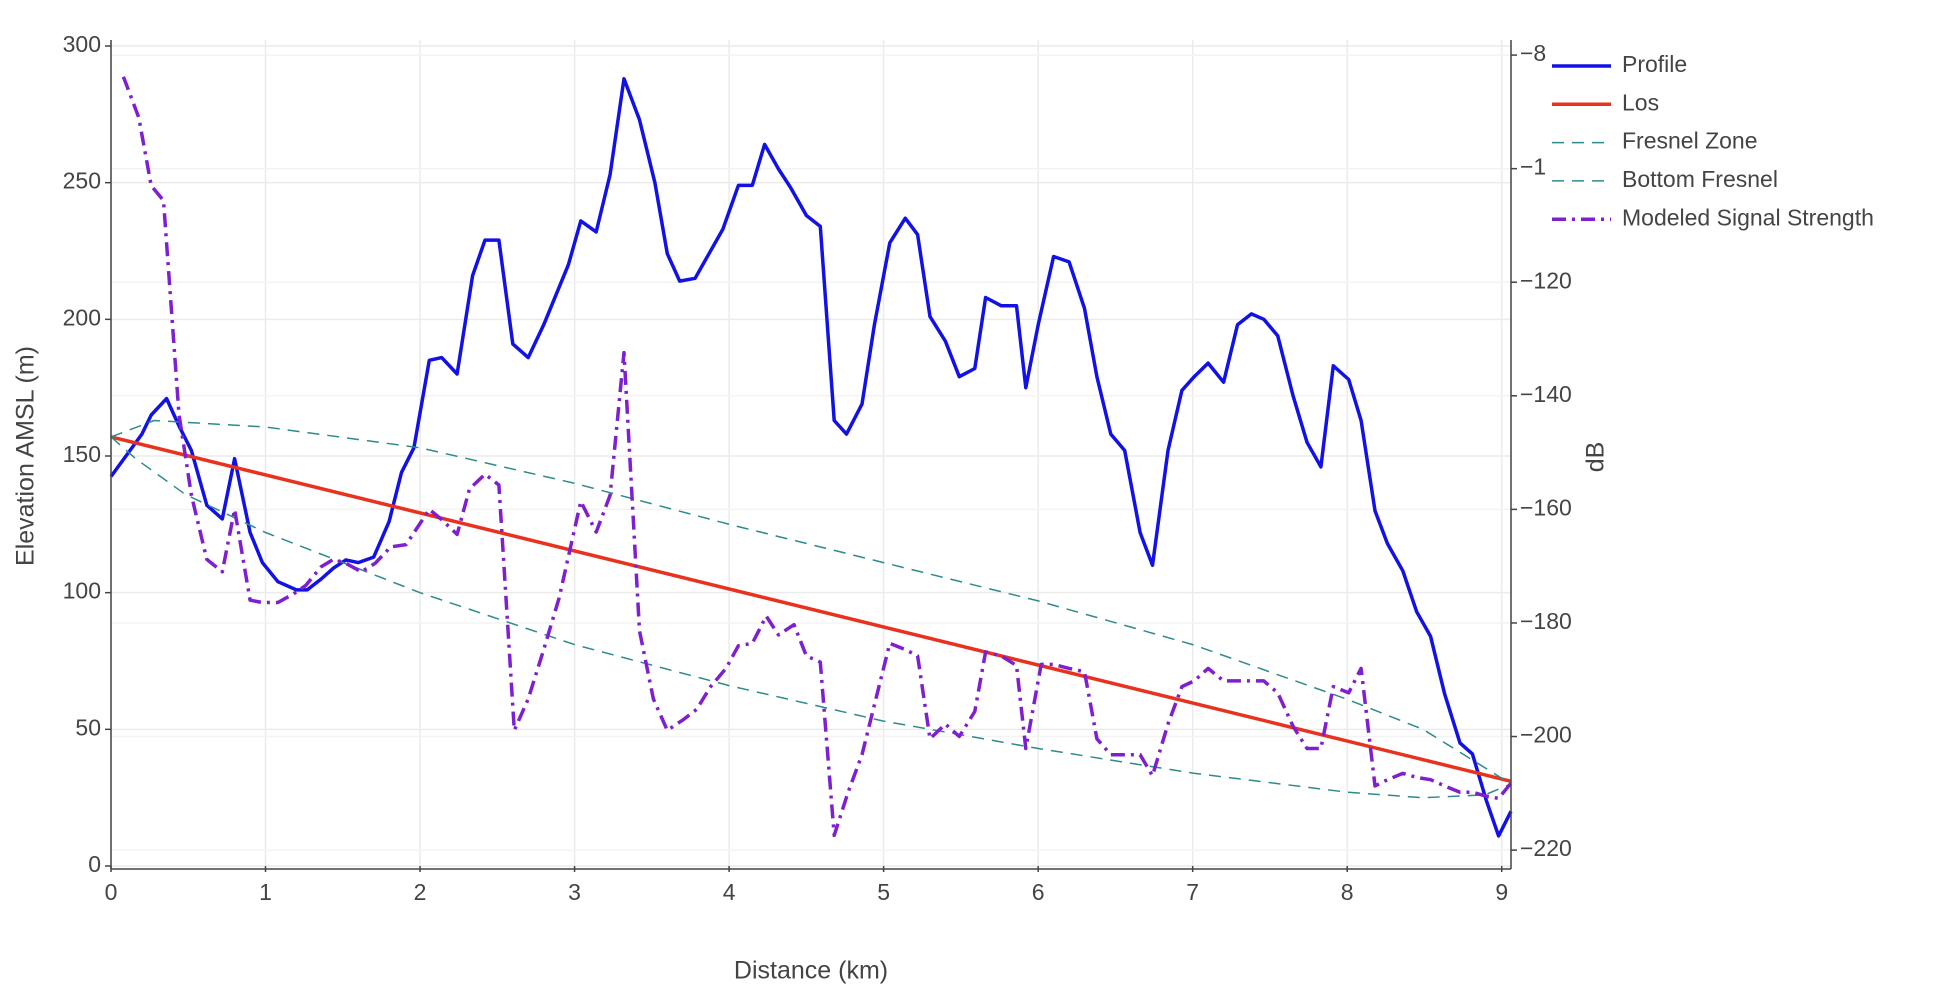  I want to click on legend-label: Modeled Signal Strength, so click(1748, 217).